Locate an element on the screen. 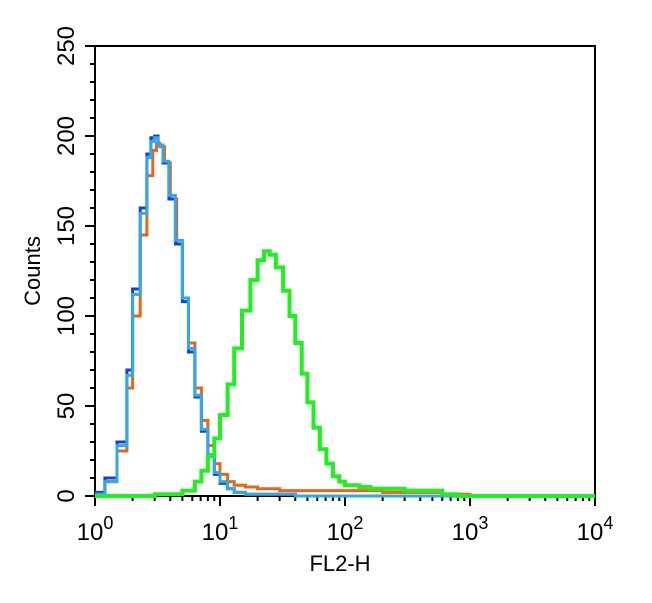 This screenshot has height=603, width=652. y-axis-title: Counts is located at coordinates (32, 271).